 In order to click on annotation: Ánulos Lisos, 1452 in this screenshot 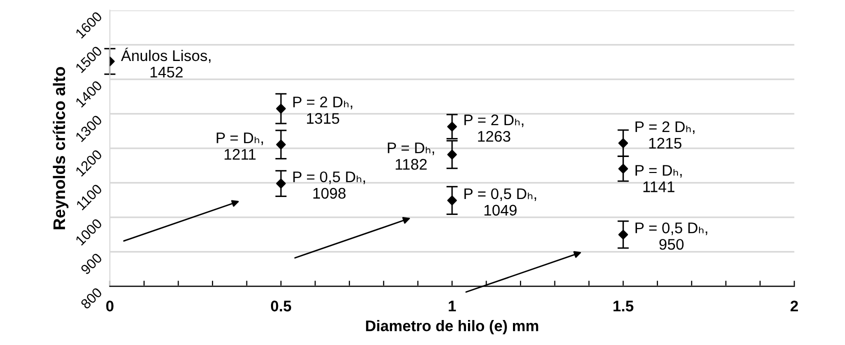, I will do `click(165, 63)`.